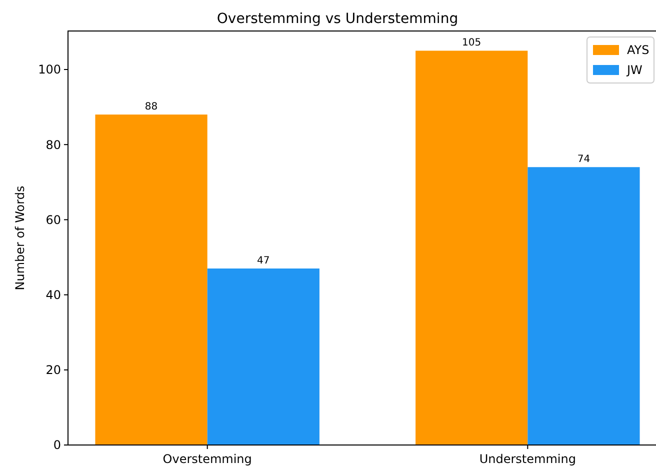 The height and width of the screenshot is (469, 656). I want to click on data-label: 74, so click(583, 160).